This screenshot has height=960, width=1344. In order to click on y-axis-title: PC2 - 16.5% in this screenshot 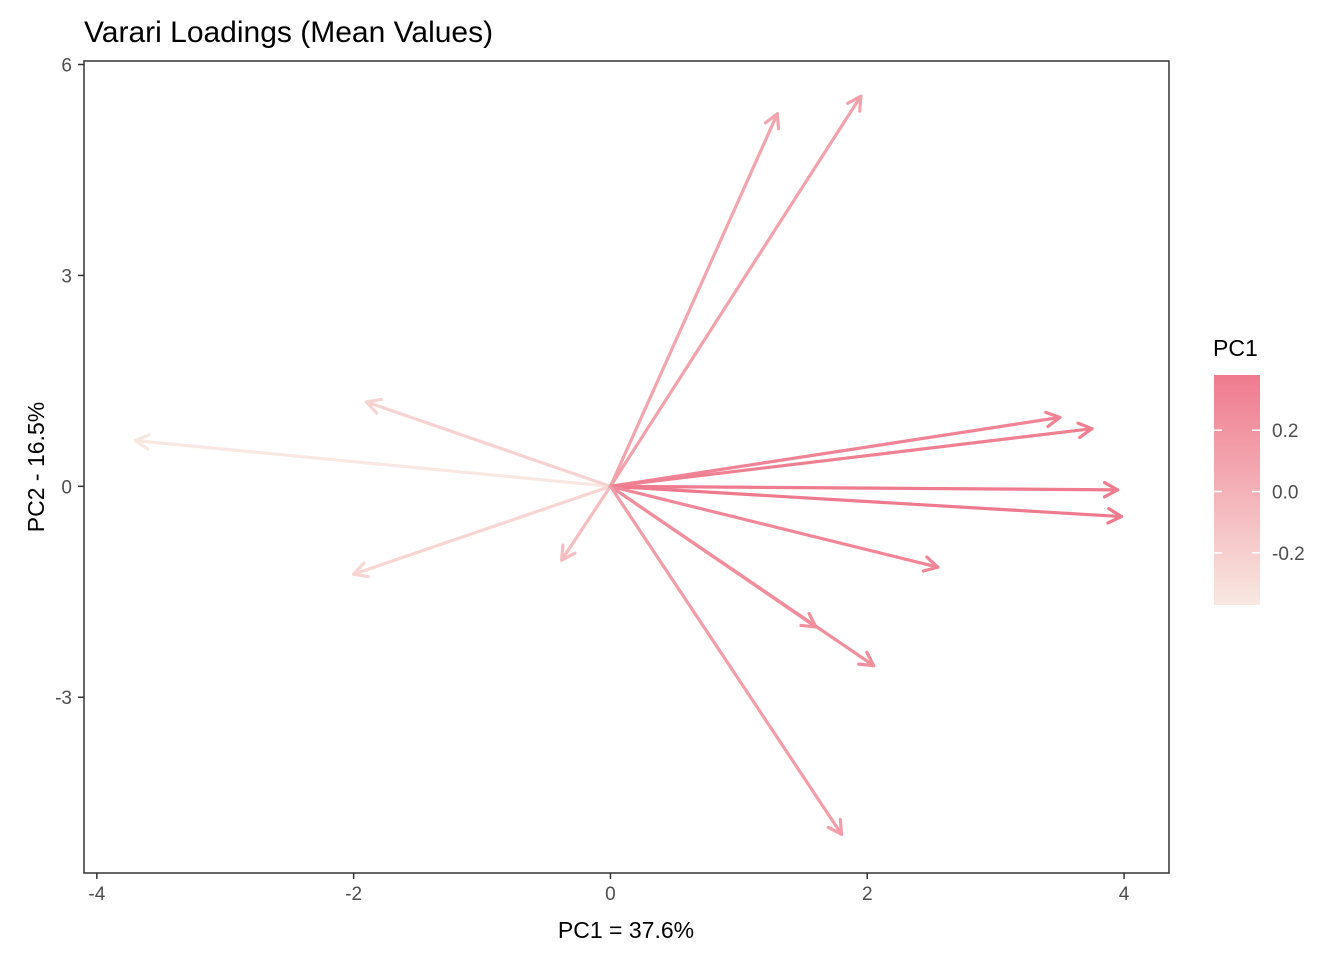, I will do `click(36, 467)`.